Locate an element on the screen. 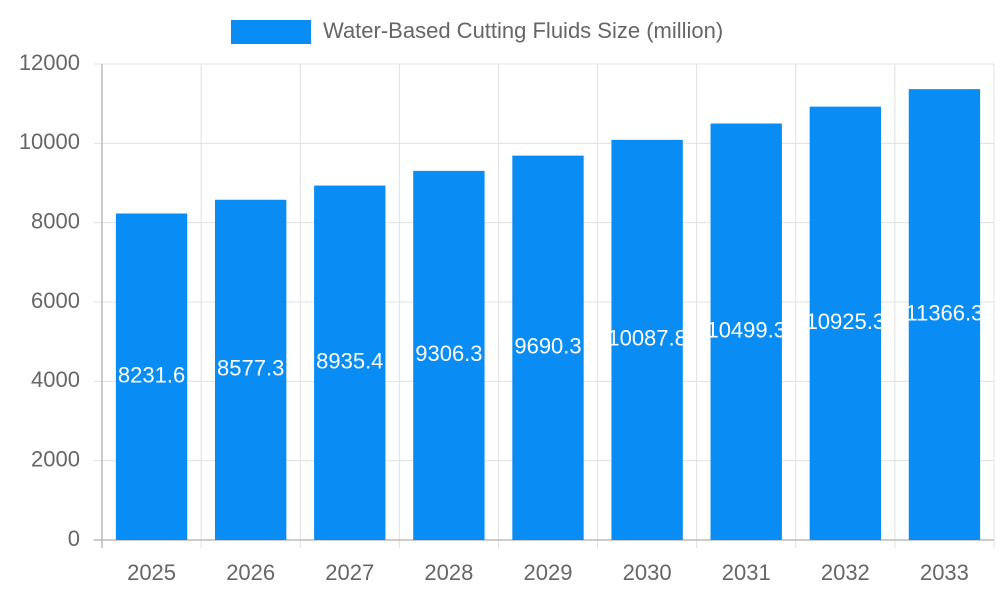 The image size is (1000, 600). y-tick-label: 4000 is located at coordinates (55, 379).